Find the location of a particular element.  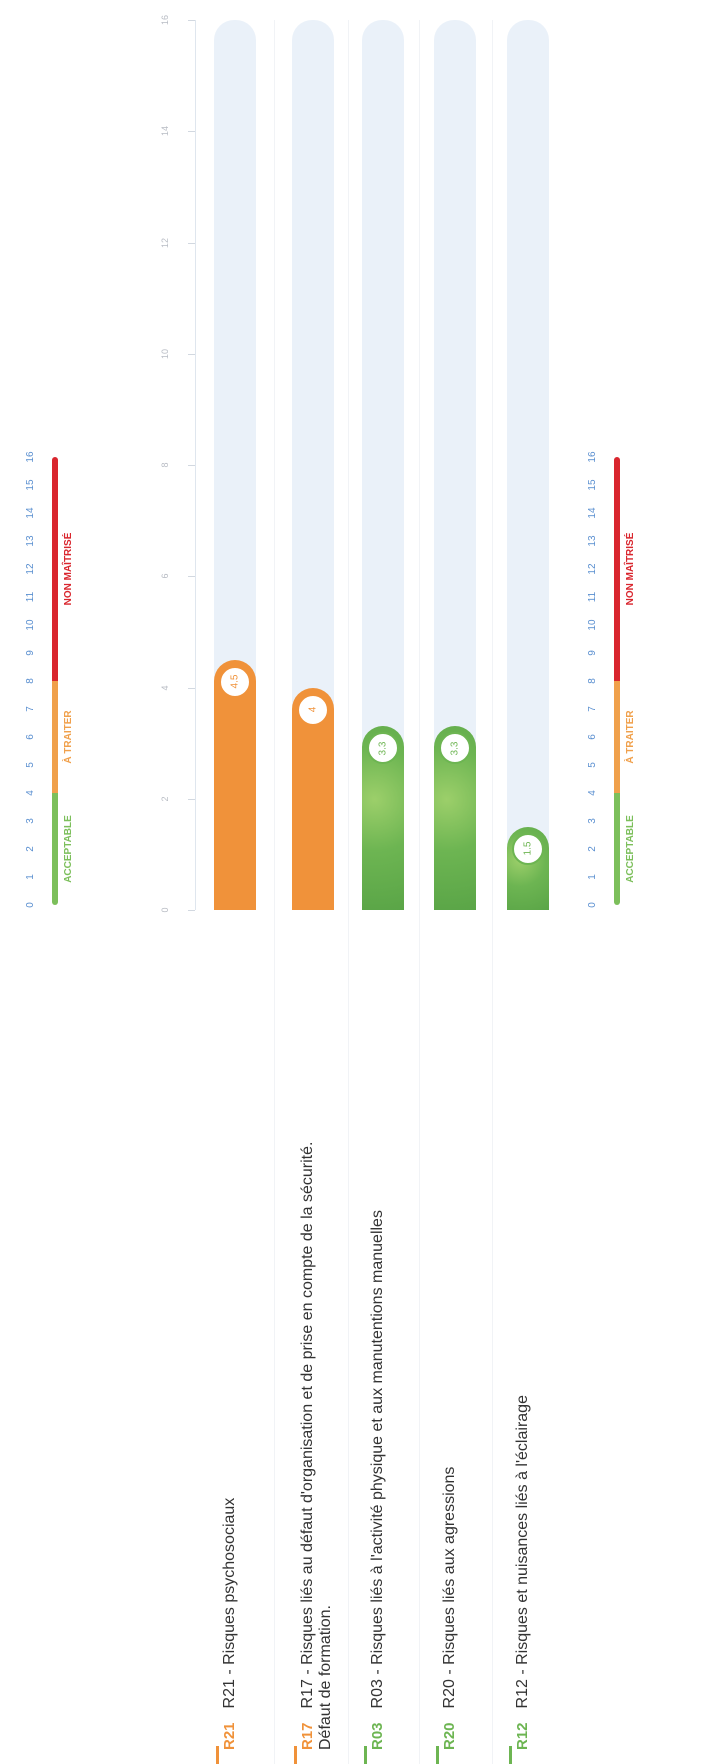

bar-value-text: 1.5 is located at coordinates (528, 848).